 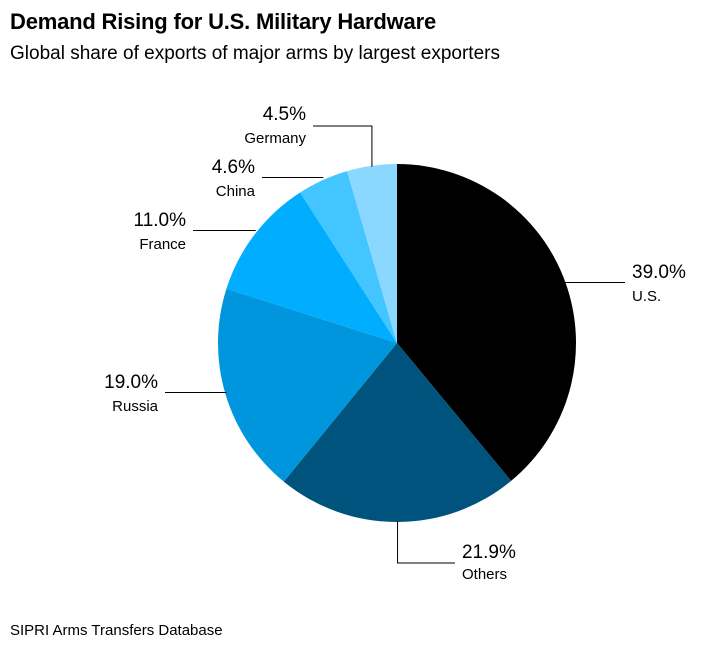 I want to click on leader-others, so click(x=426, y=542).